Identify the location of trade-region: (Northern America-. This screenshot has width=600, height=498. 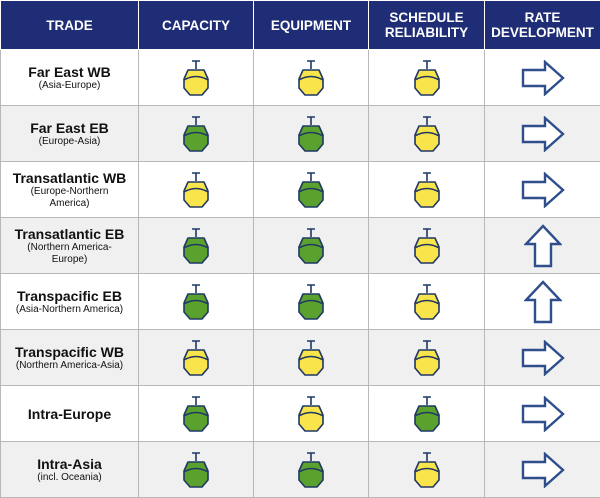
(69, 248).